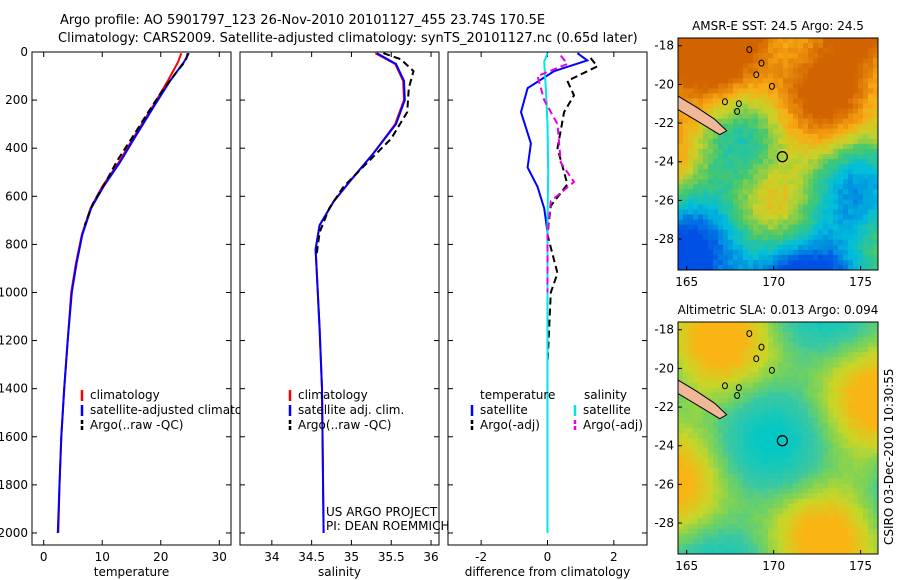 The image size is (900, 580). What do you see at coordinates (387, 526) in the screenshot?
I see `footer-pi: PI: DEAN ROEMMICH` at bounding box center [387, 526].